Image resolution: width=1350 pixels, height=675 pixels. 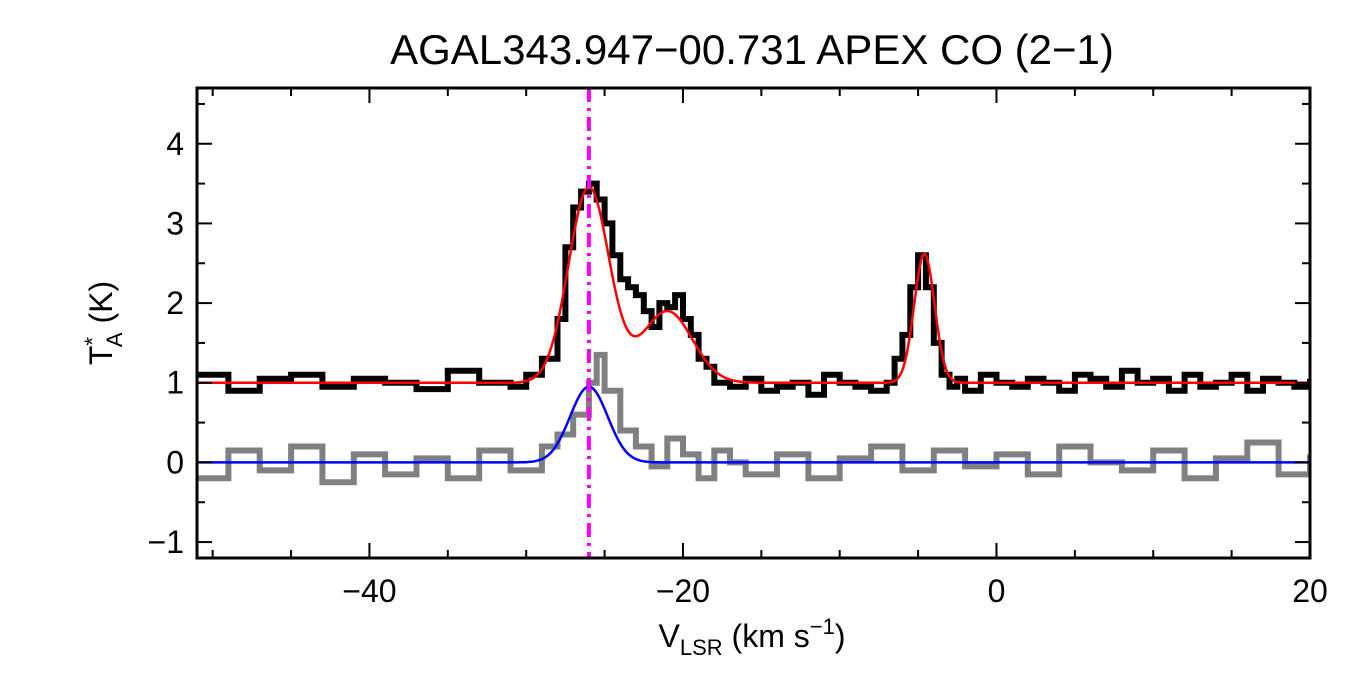 What do you see at coordinates (752, 49) in the screenshot?
I see `chart-title: AGAL343.947−00.731 APEX CO (2−1)` at bounding box center [752, 49].